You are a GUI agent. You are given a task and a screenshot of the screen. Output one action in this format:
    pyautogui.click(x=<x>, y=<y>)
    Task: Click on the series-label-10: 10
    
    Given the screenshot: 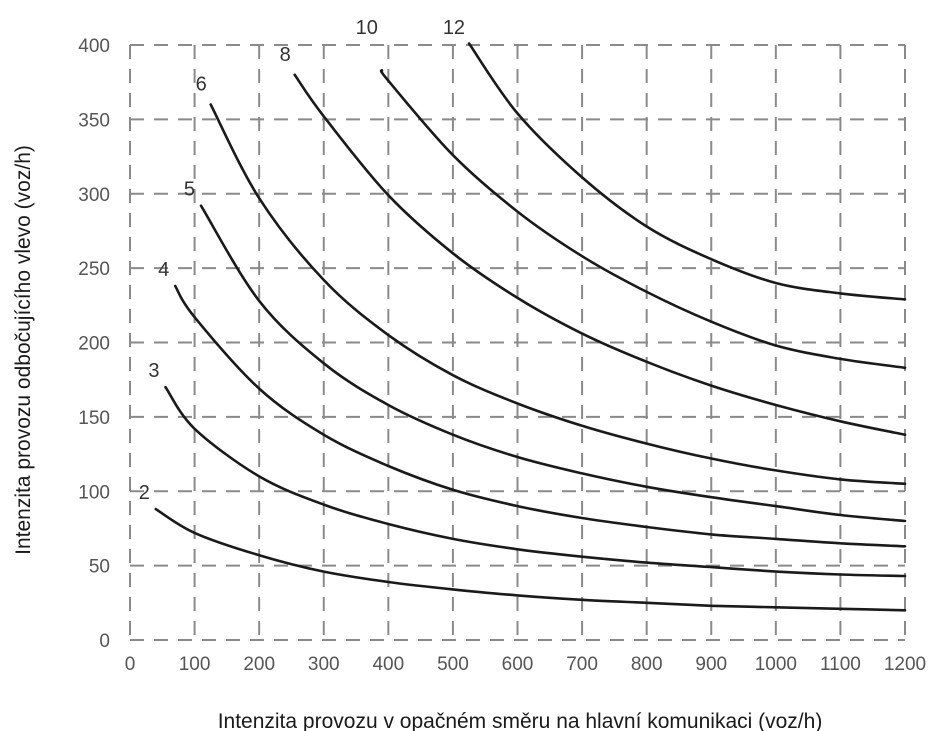 What is the action you would take?
    pyautogui.click(x=367, y=28)
    